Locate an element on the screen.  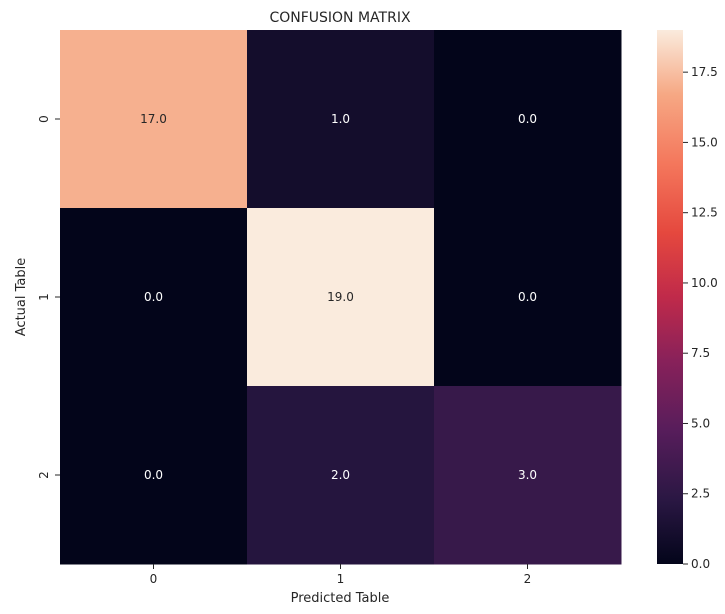
cell-label-r0-c1: 1.0 is located at coordinates (340, 119).